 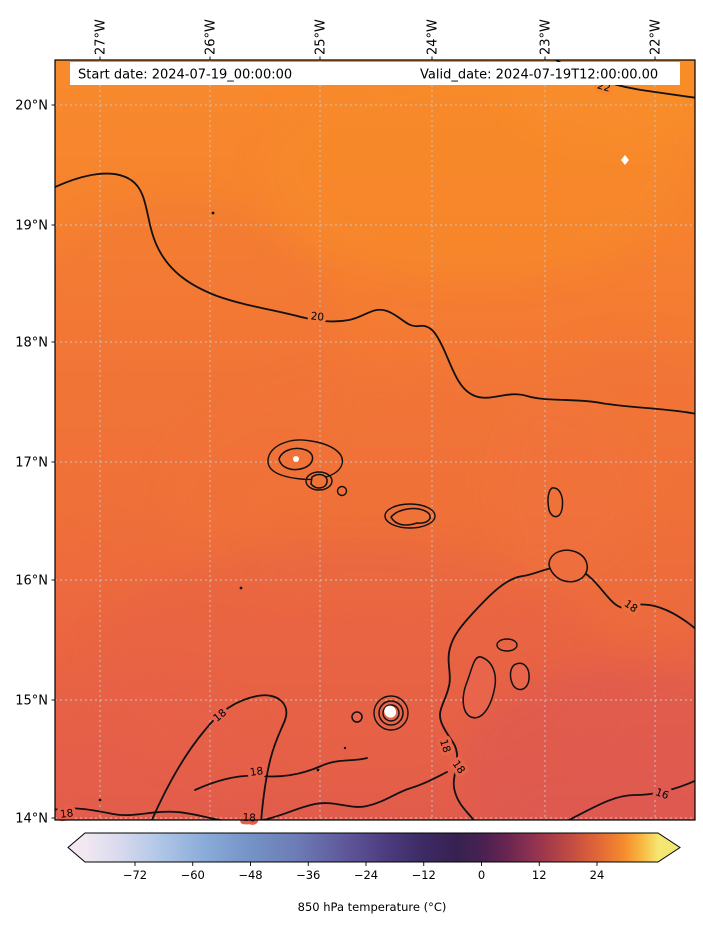 I want to click on colorbar-tick-label: −24, so click(x=366, y=875).